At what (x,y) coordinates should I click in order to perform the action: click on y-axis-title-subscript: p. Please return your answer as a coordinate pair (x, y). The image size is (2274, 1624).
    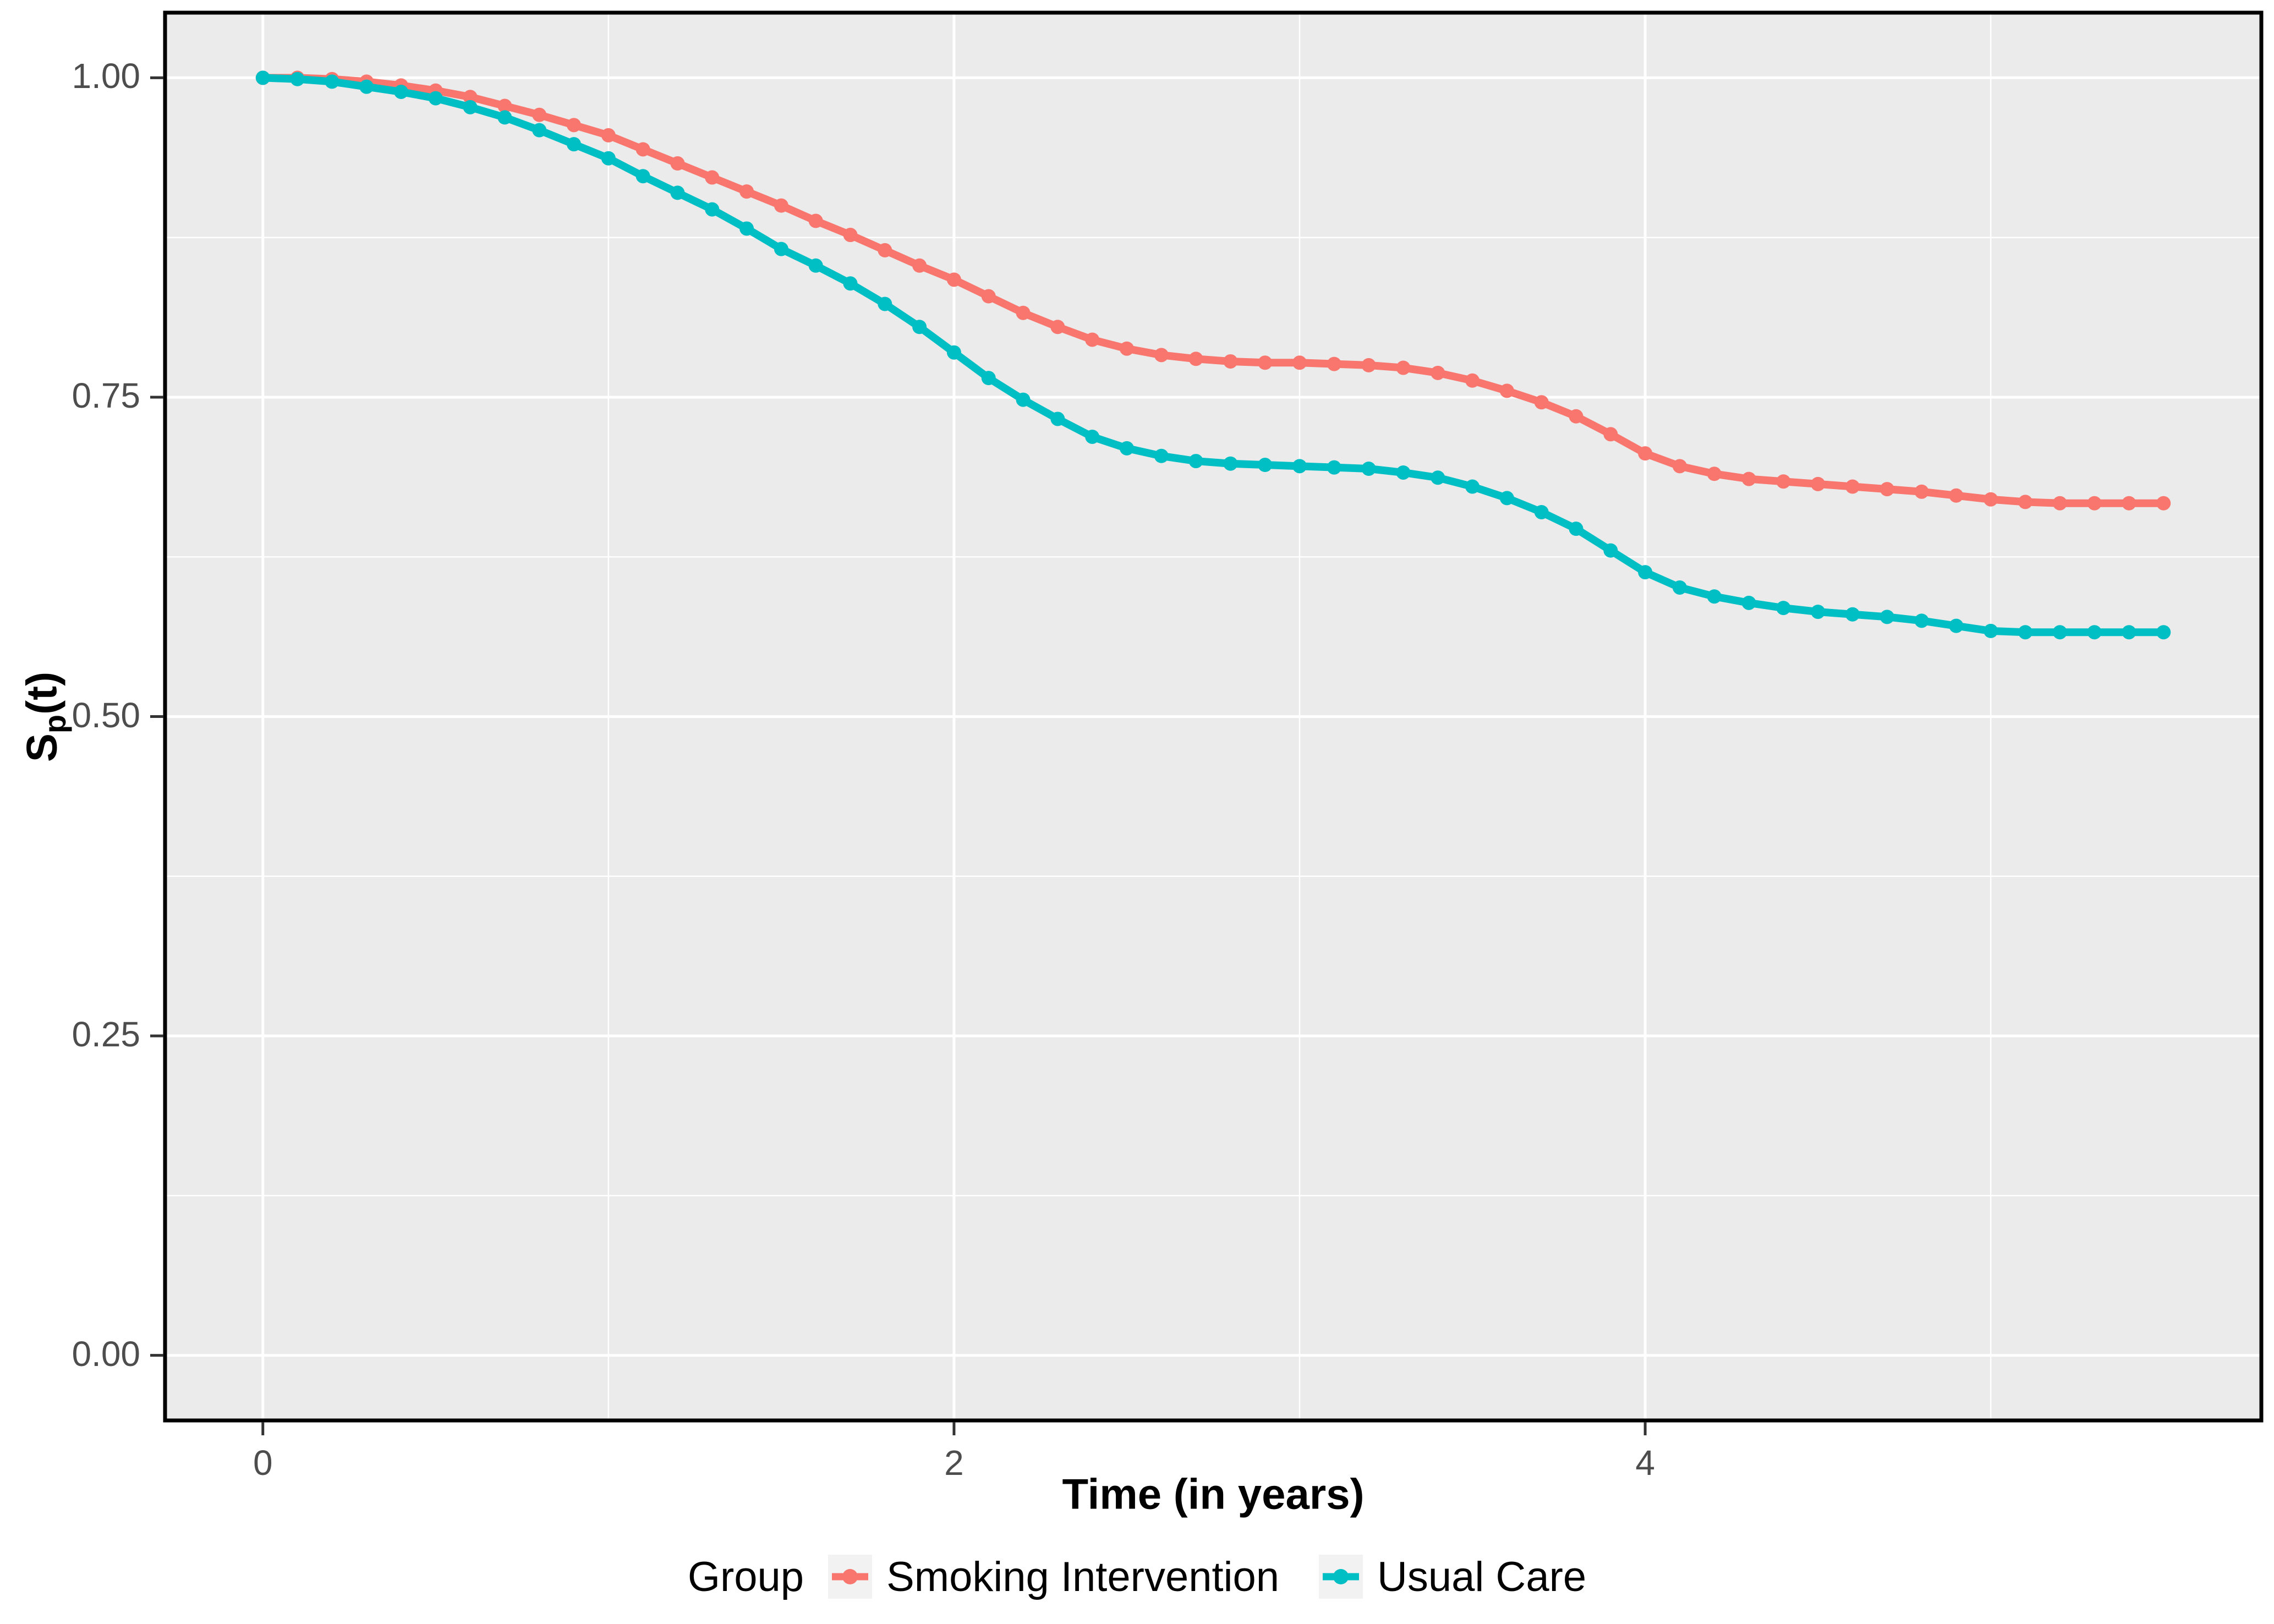
    Looking at the image, I should click on (55, 723).